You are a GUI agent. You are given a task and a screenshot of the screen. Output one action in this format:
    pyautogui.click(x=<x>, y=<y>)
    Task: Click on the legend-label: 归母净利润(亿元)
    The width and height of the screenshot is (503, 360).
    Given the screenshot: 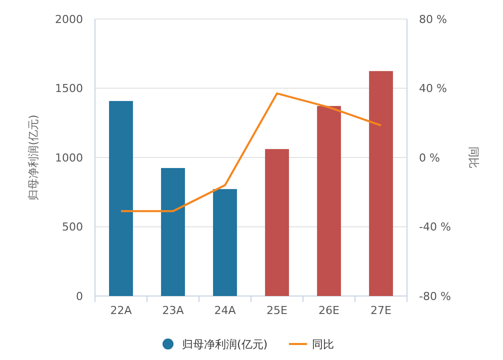 What is the action you would take?
    pyautogui.click(x=225, y=344)
    